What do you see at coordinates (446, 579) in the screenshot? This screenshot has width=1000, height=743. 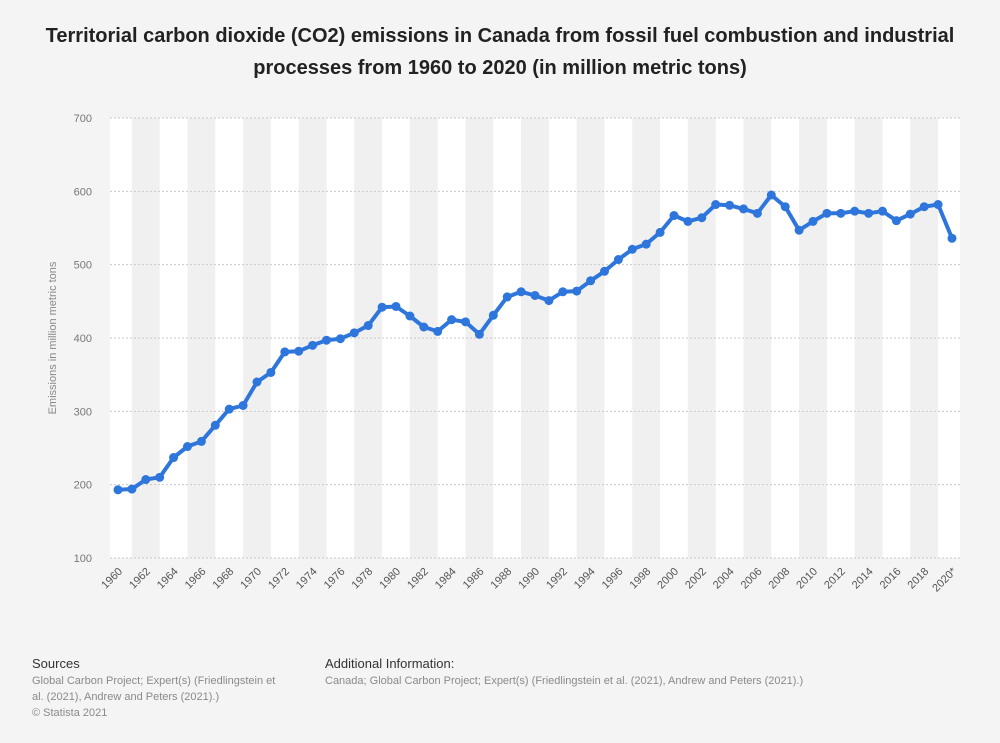 I see `x-tick-label: 1984` at bounding box center [446, 579].